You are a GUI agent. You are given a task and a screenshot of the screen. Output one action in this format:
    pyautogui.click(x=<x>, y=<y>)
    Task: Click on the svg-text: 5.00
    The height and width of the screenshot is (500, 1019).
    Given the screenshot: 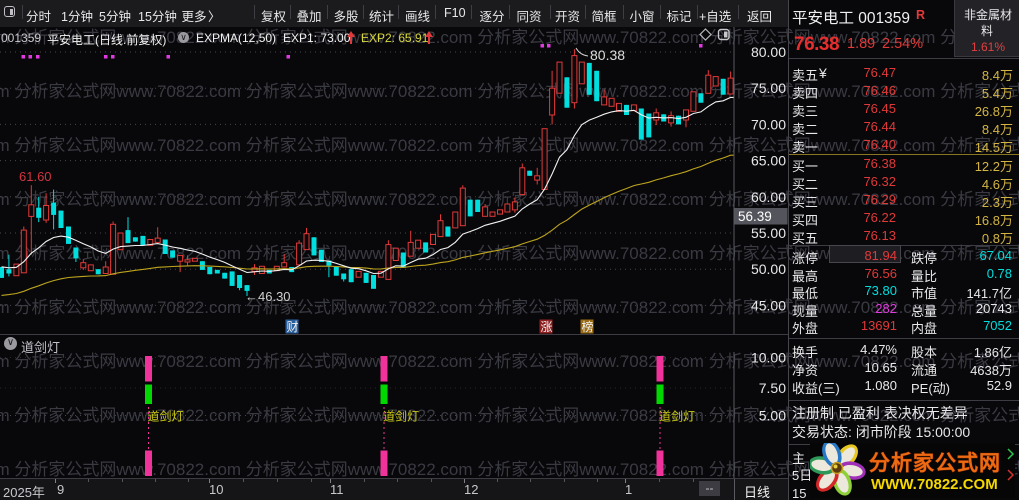 What is the action you would take?
    pyautogui.click(x=772, y=416)
    